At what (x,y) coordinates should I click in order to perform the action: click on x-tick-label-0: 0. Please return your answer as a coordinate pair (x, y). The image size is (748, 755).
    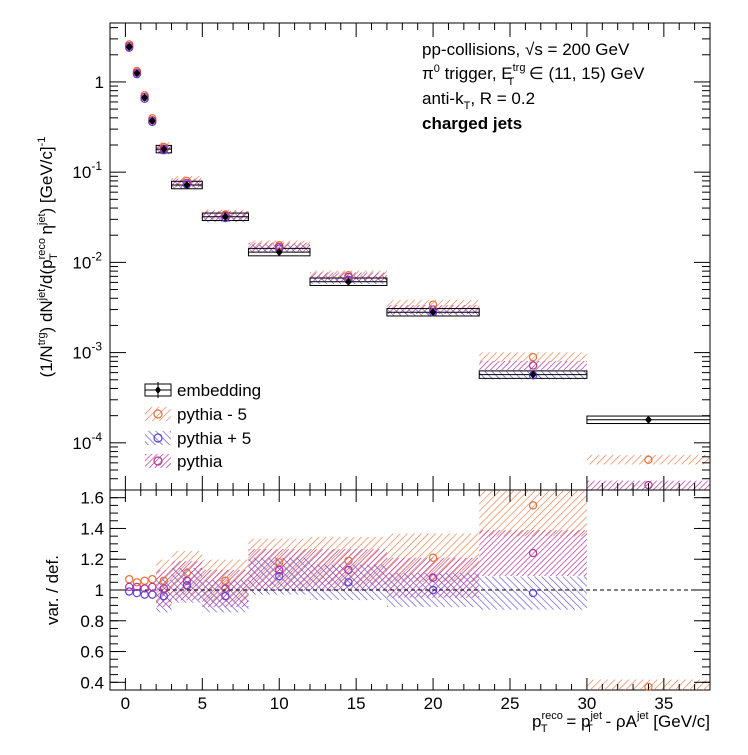
    Looking at the image, I should click on (125, 703).